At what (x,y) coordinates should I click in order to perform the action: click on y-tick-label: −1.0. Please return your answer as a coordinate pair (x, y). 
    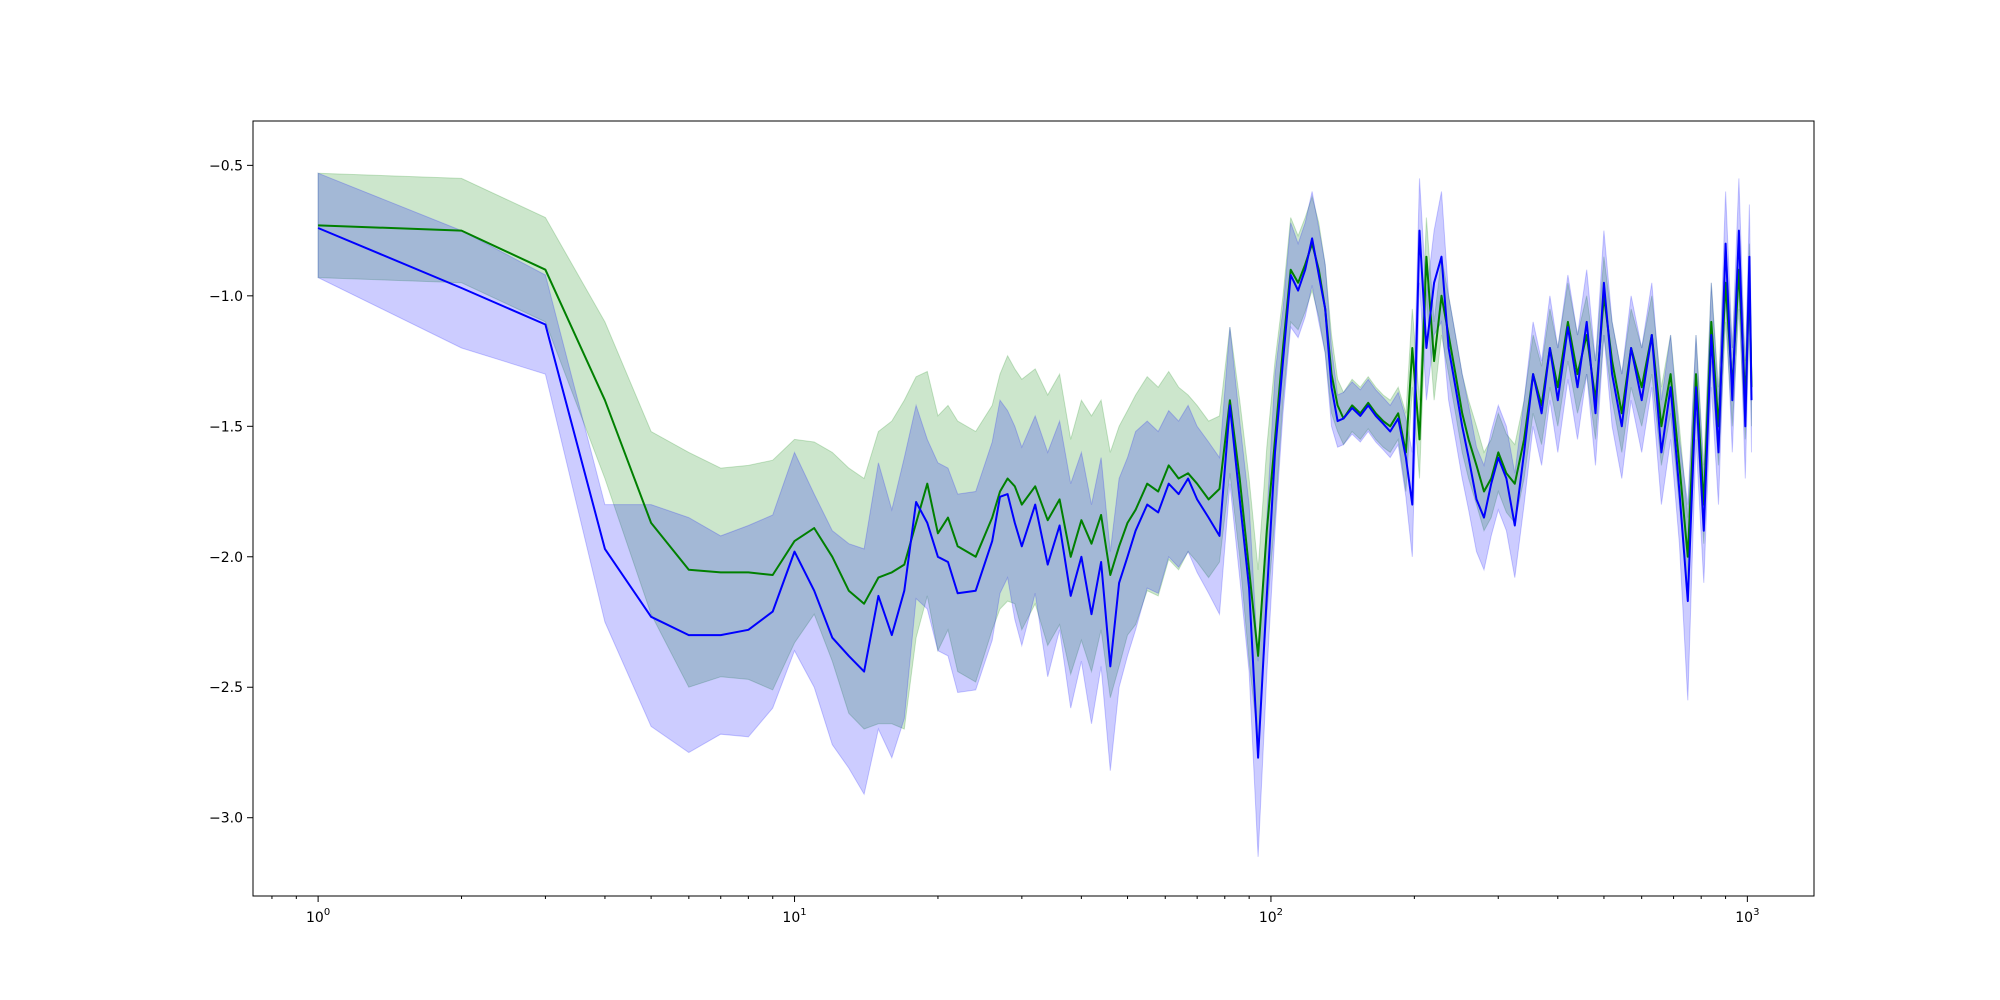
    Looking at the image, I should click on (226, 297).